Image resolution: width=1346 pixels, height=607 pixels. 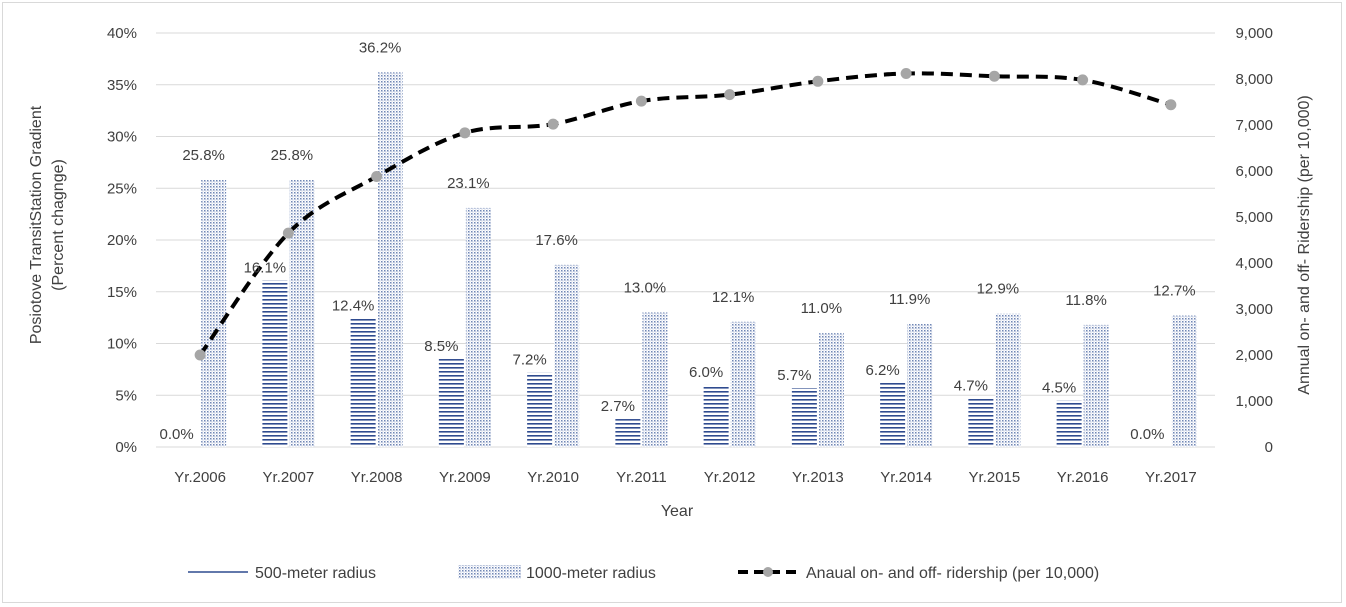 What do you see at coordinates (1254, 263) in the screenshot?
I see `y2-tick-label: 4,000` at bounding box center [1254, 263].